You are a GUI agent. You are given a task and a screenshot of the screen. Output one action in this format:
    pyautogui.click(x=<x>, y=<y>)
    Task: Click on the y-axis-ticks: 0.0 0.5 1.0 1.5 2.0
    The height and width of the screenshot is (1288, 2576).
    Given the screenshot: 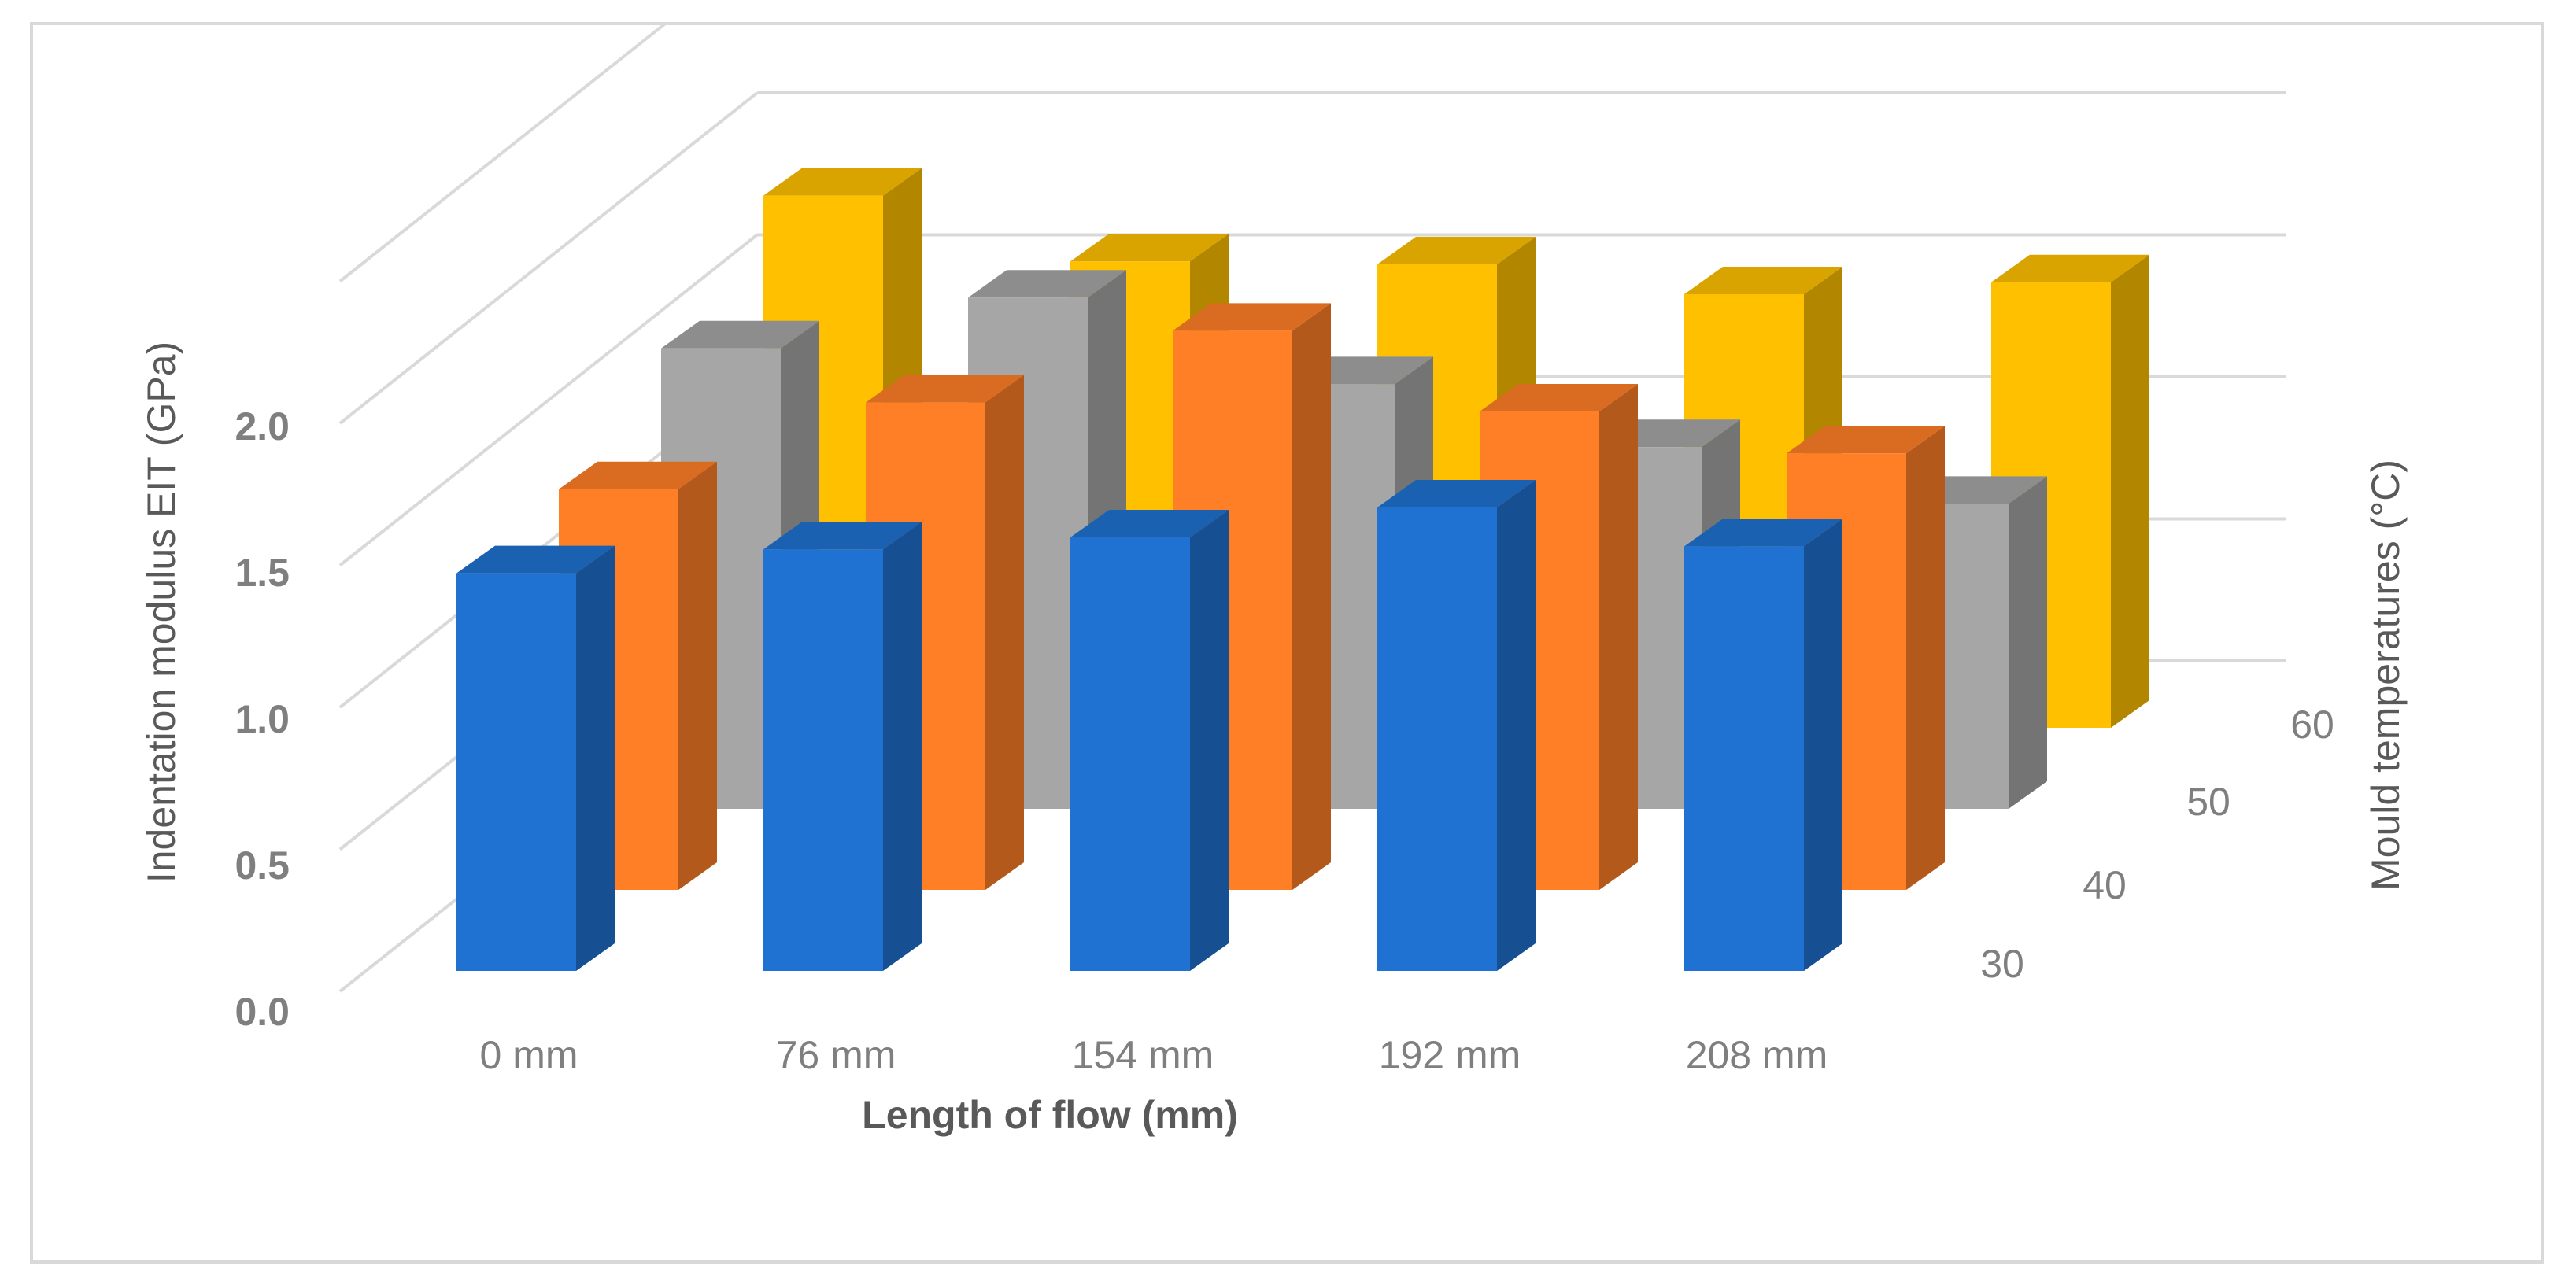 What is the action you would take?
    pyautogui.click(x=262, y=719)
    